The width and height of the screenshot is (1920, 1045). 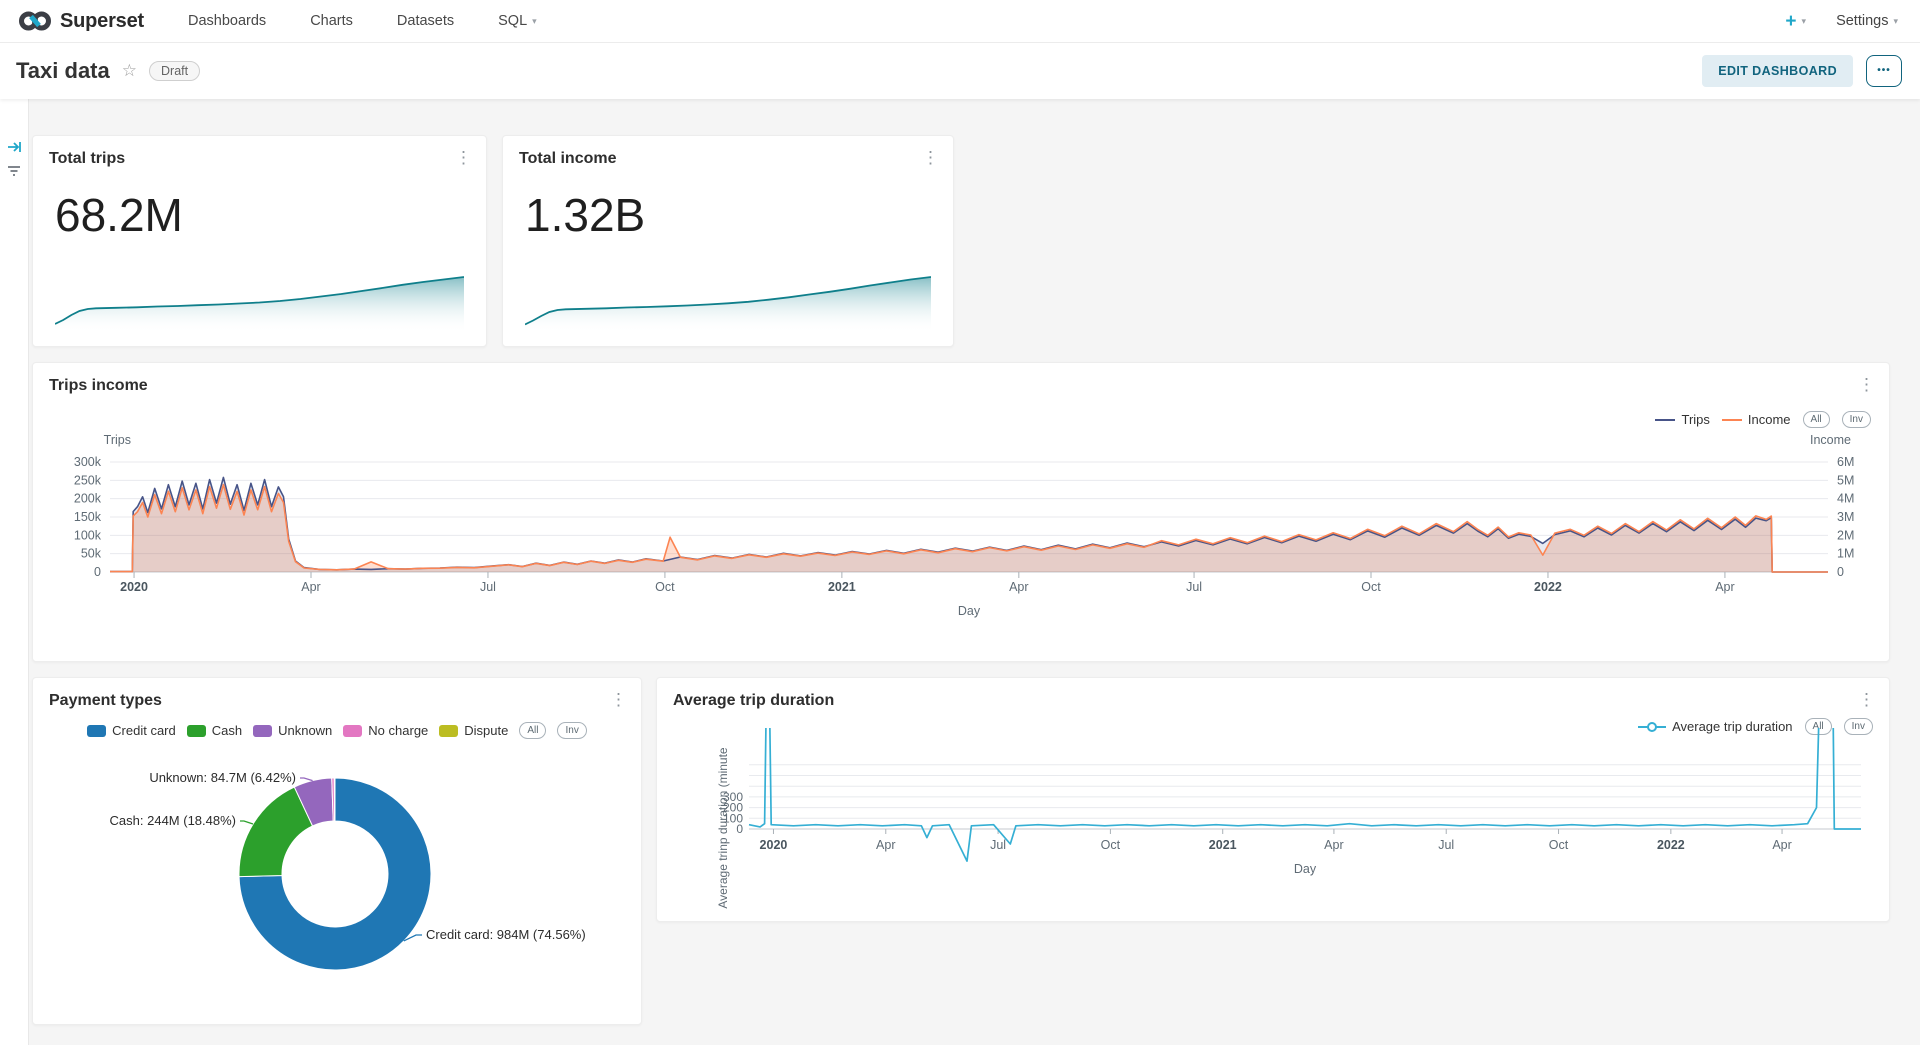 I want to click on brand-name: Superset, so click(x=102, y=20).